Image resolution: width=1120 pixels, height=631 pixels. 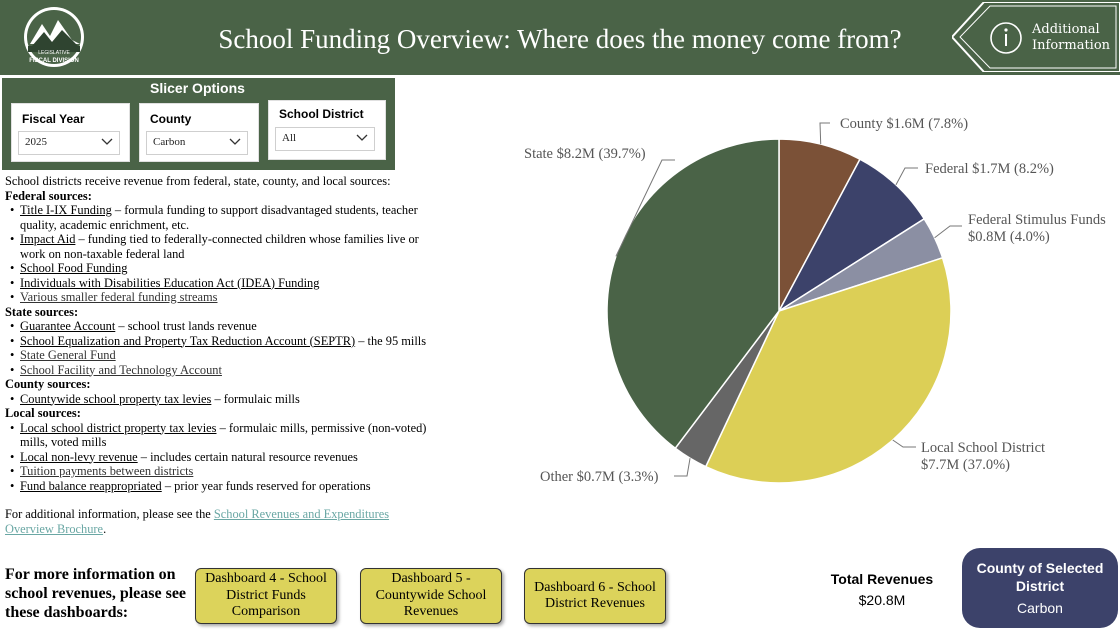 What do you see at coordinates (391, 340) in the screenshot?
I see `state-desc-1: – the 95 mills` at bounding box center [391, 340].